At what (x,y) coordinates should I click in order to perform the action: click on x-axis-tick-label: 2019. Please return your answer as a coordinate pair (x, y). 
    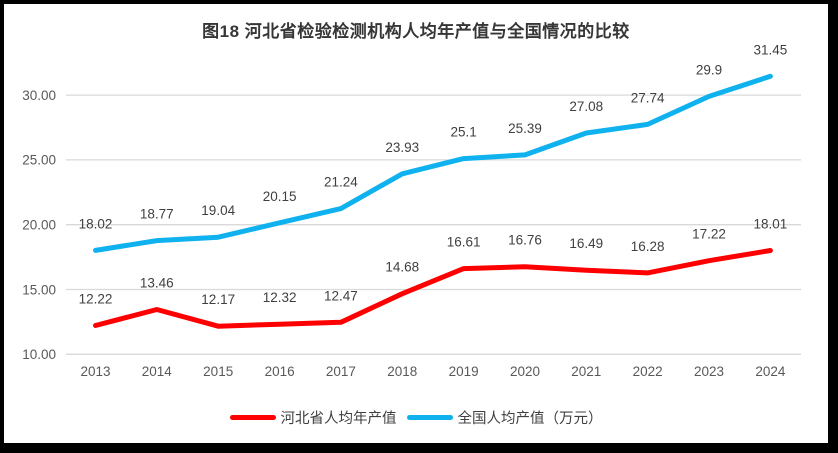
    Looking at the image, I should click on (464, 371).